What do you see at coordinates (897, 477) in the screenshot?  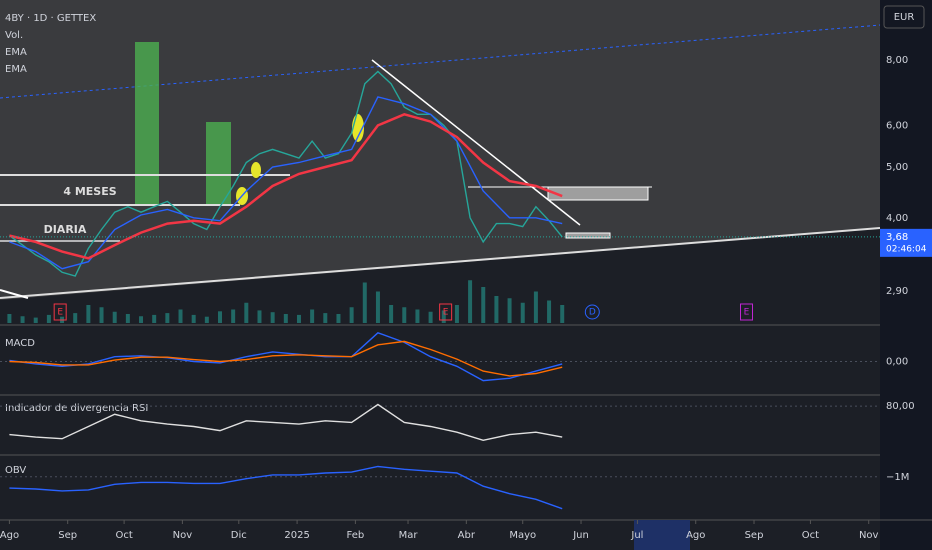 I see `y-tick-label: −1M` at bounding box center [897, 477].